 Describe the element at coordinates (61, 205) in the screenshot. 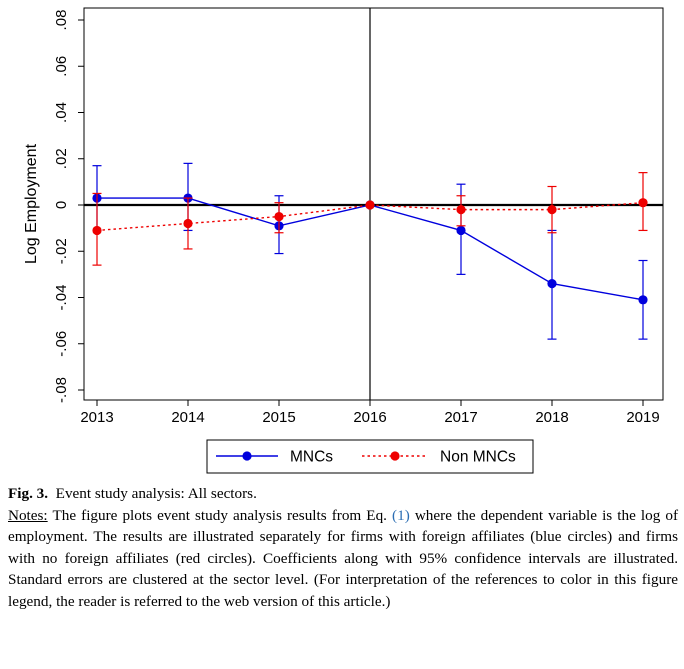

I see `y-tick-label: 0` at that location.